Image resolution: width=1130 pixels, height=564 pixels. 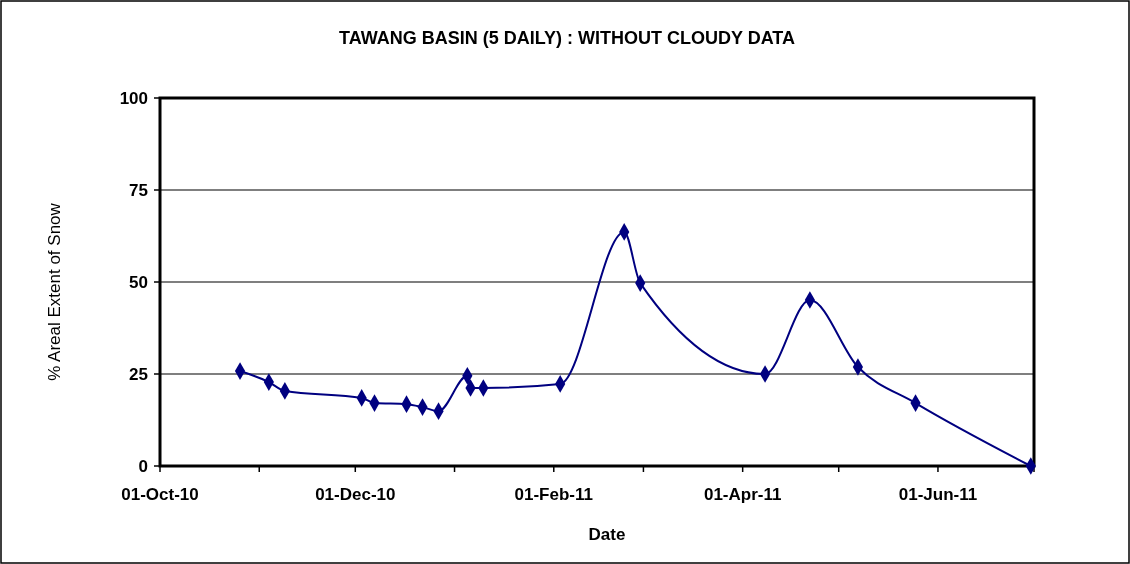 I want to click on x-tick-label: 01-Dec-10, so click(x=355, y=494).